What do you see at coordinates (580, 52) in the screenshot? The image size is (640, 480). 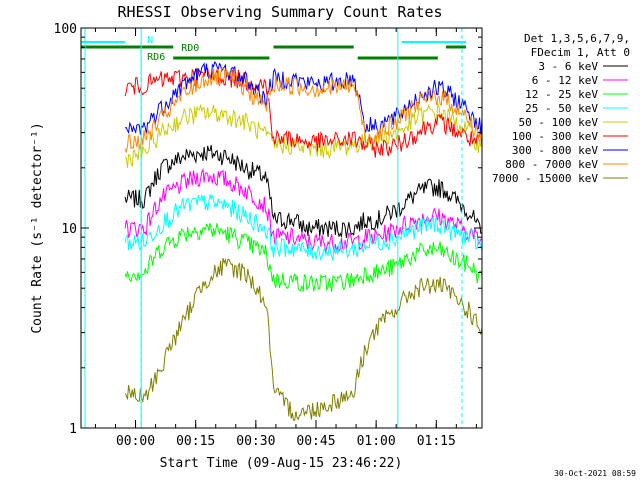 I see `legend-header-1: FDecim 1, Att 0` at bounding box center [580, 52].